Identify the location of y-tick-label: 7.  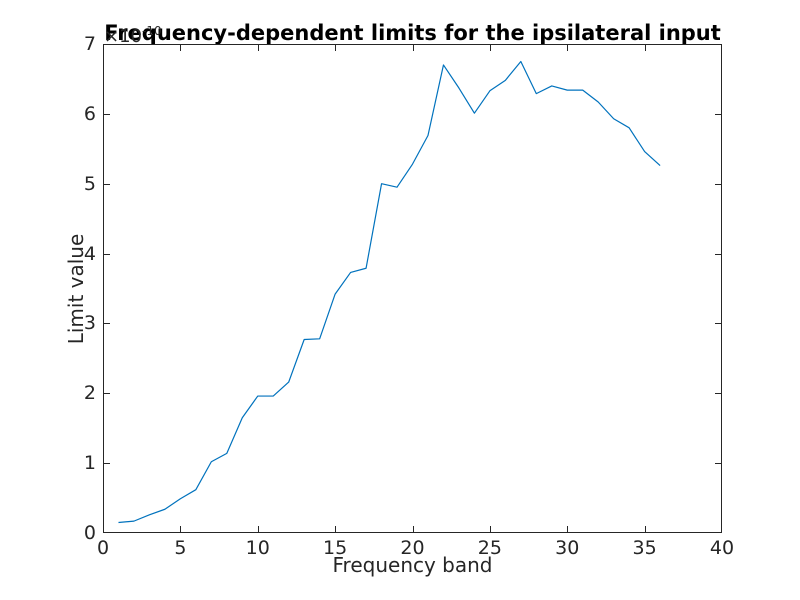
(89, 44).